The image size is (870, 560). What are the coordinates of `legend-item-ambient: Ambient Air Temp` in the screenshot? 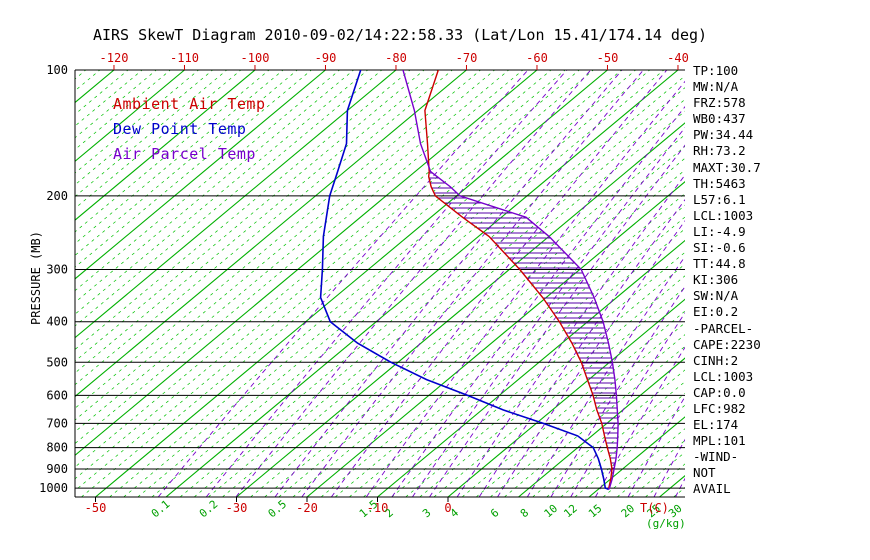 It's located at (189, 104).